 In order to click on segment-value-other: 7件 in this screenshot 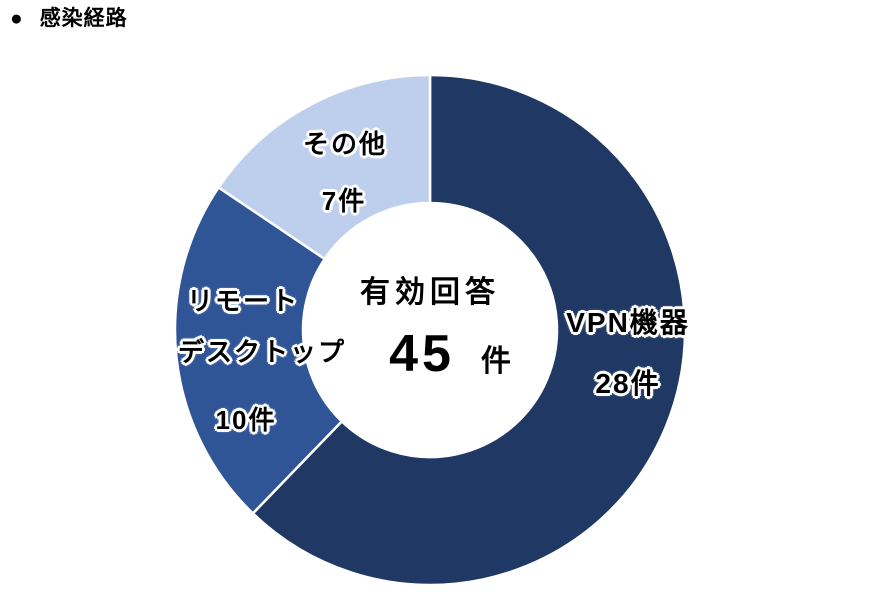, I will do `click(344, 201)`.